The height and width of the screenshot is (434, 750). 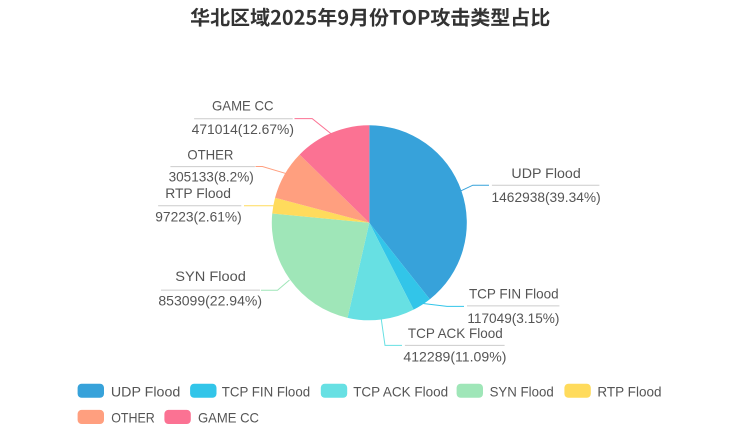 What do you see at coordinates (211, 177) in the screenshot?
I see `svg-text: 305133(8.2%)` at bounding box center [211, 177].